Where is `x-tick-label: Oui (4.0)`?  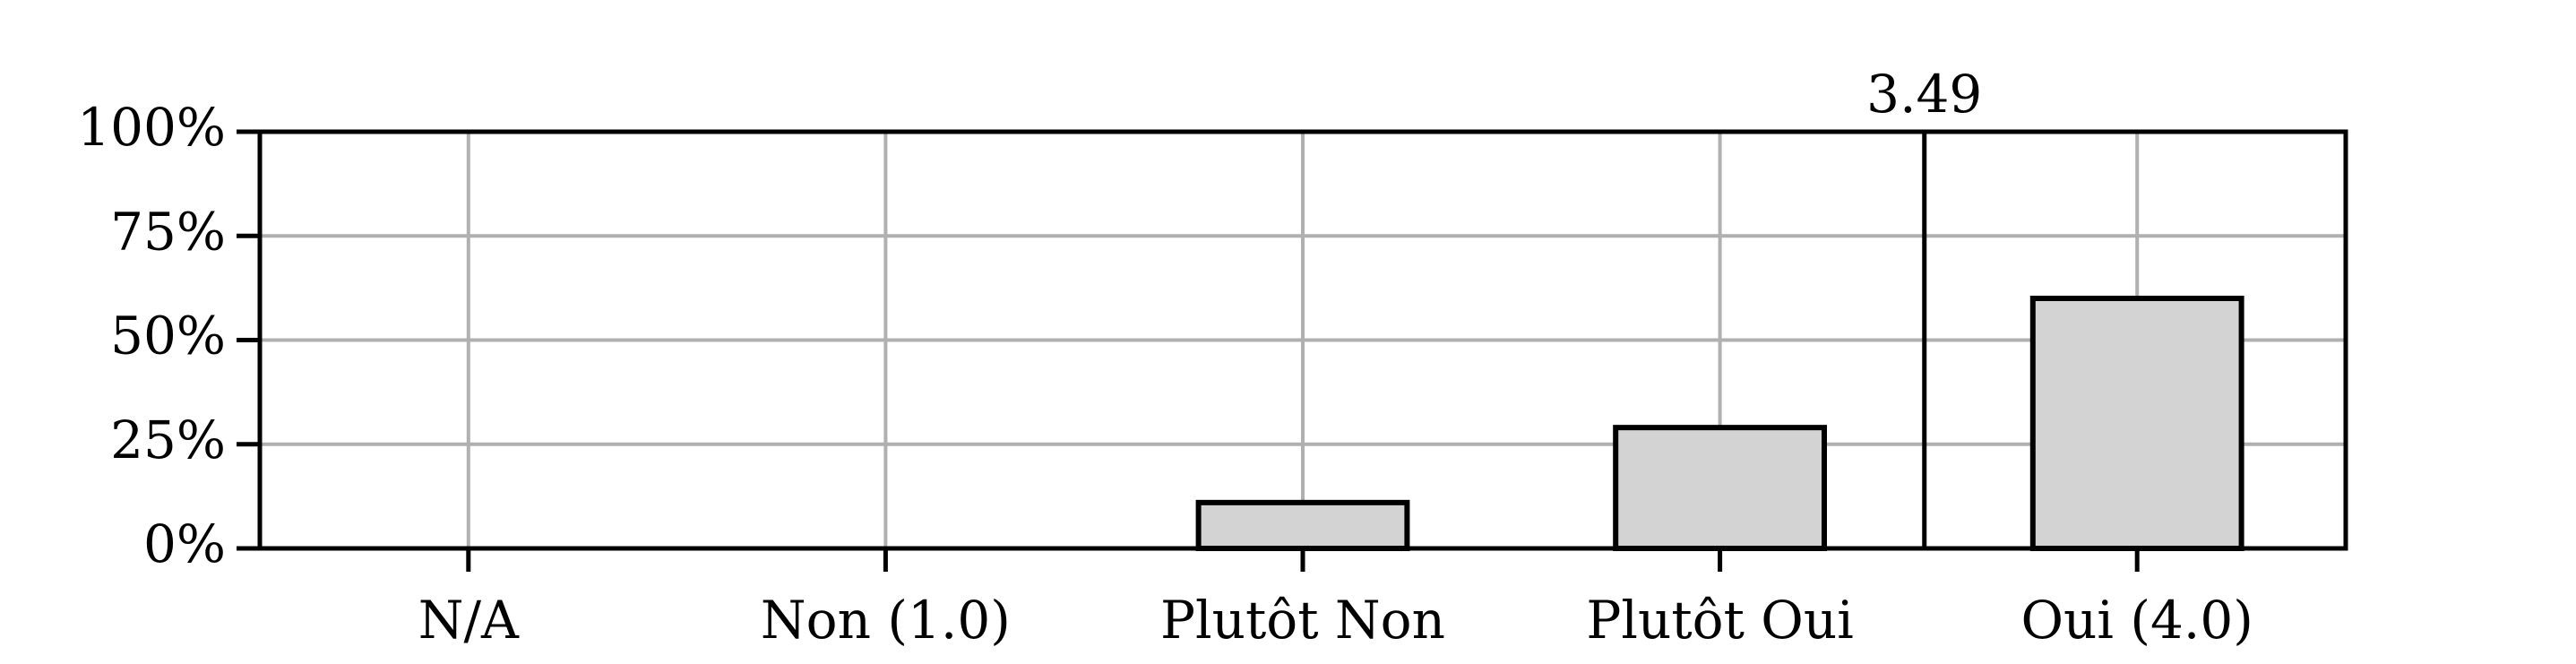
x-tick-label: Oui (4.0) is located at coordinates (2137, 621).